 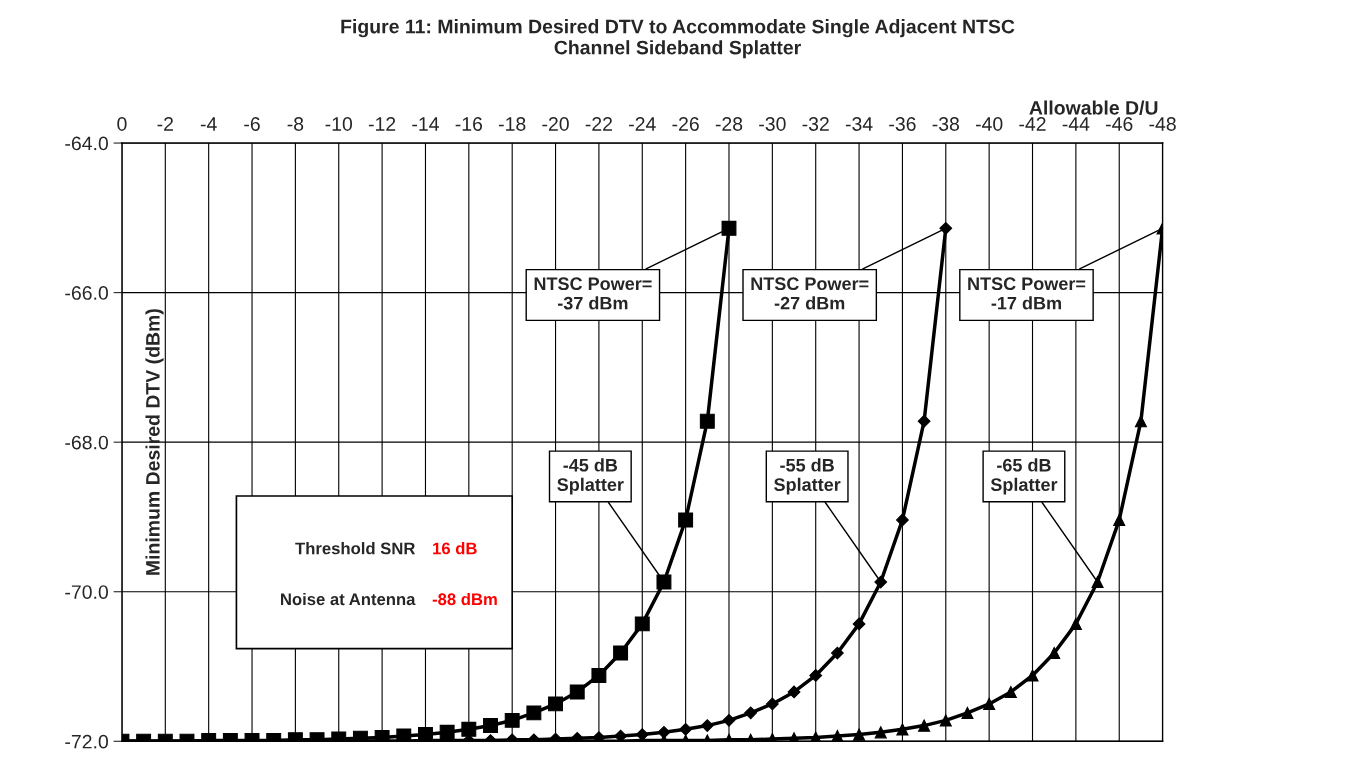 I want to click on x-tick-label: -36, so click(x=902, y=124).